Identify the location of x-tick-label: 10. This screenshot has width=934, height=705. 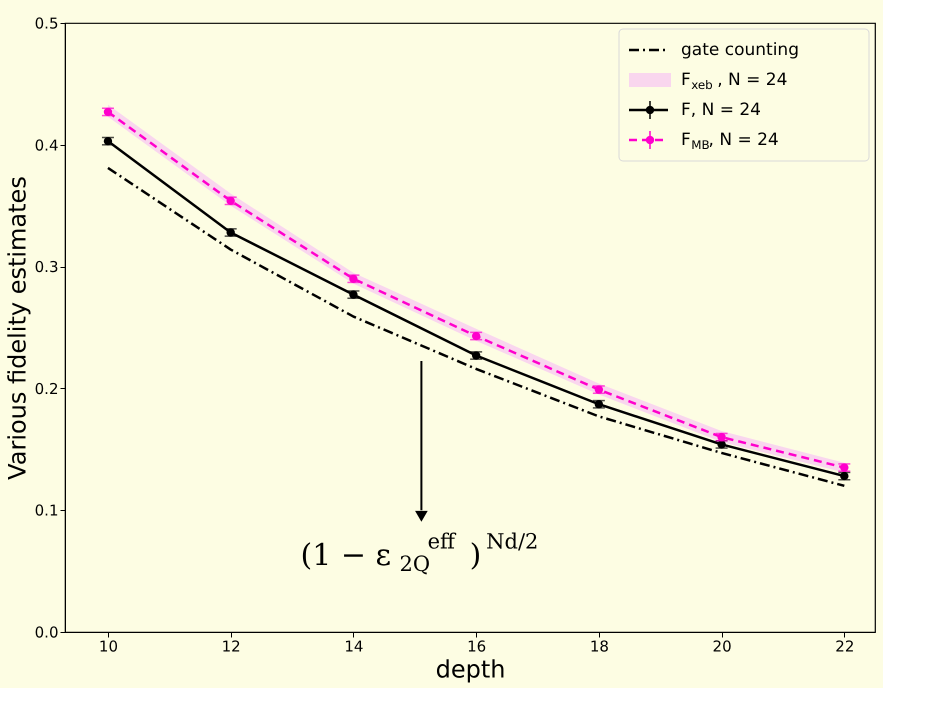
(108, 647).